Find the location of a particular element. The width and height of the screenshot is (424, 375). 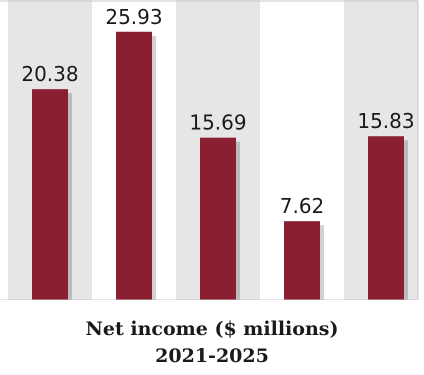

bar-2023 is located at coordinates (218, 218).